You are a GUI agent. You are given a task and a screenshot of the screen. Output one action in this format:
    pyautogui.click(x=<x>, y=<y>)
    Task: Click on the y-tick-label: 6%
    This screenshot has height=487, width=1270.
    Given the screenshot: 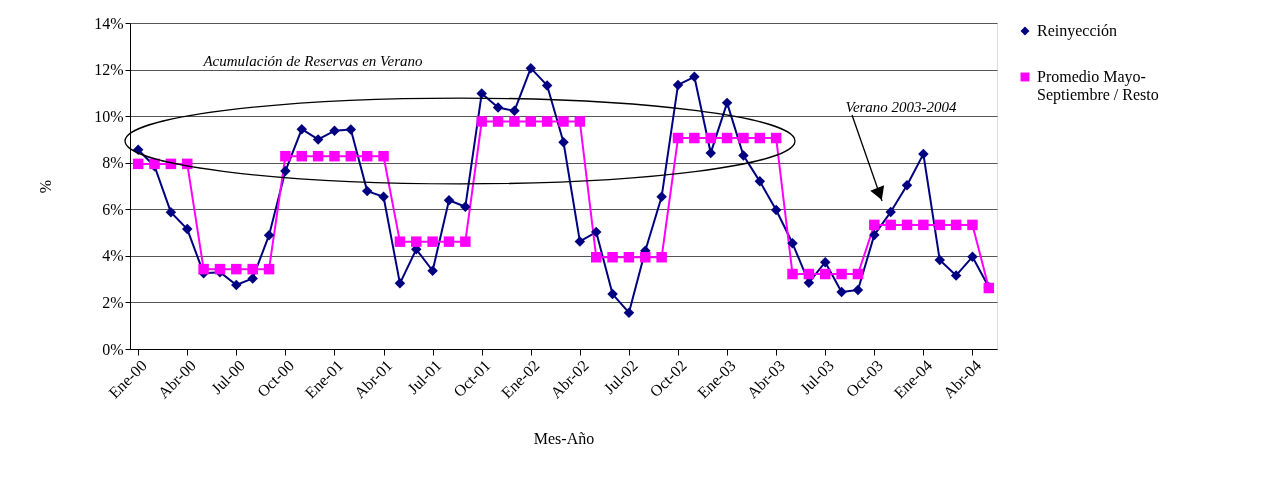 What is the action you would take?
    pyautogui.click(x=113, y=209)
    